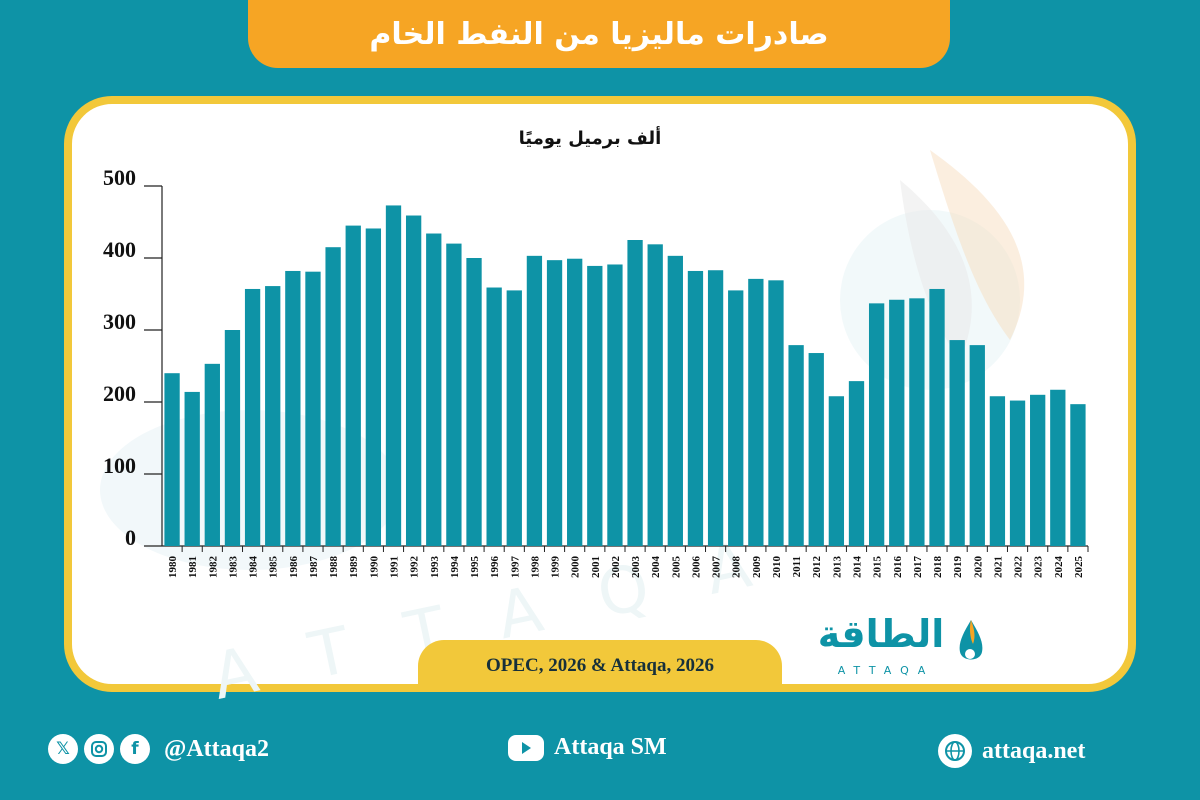 The height and width of the screenshot is (800, 1200). I want to click on youtube-link: Attaqa SM, so click(587, 747).